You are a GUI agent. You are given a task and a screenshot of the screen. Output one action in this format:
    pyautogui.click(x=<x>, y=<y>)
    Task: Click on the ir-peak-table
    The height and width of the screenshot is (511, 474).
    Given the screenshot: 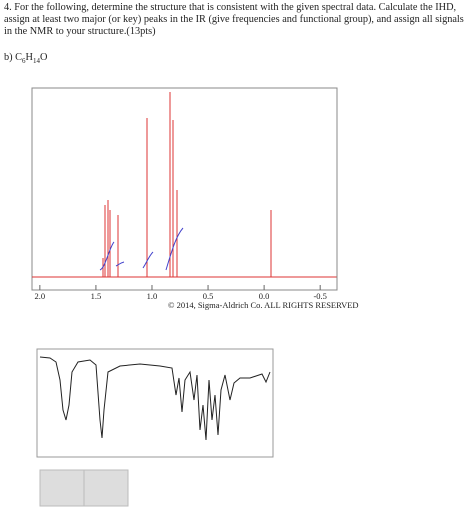 What is the action you would take?
    pyautogui.click(x=84, y=488)
    